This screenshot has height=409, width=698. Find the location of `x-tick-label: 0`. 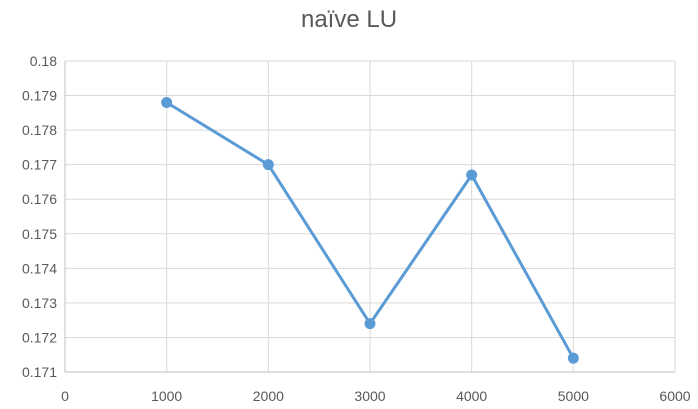

x-tick-label: 0 is located at coordinates (65, 396).